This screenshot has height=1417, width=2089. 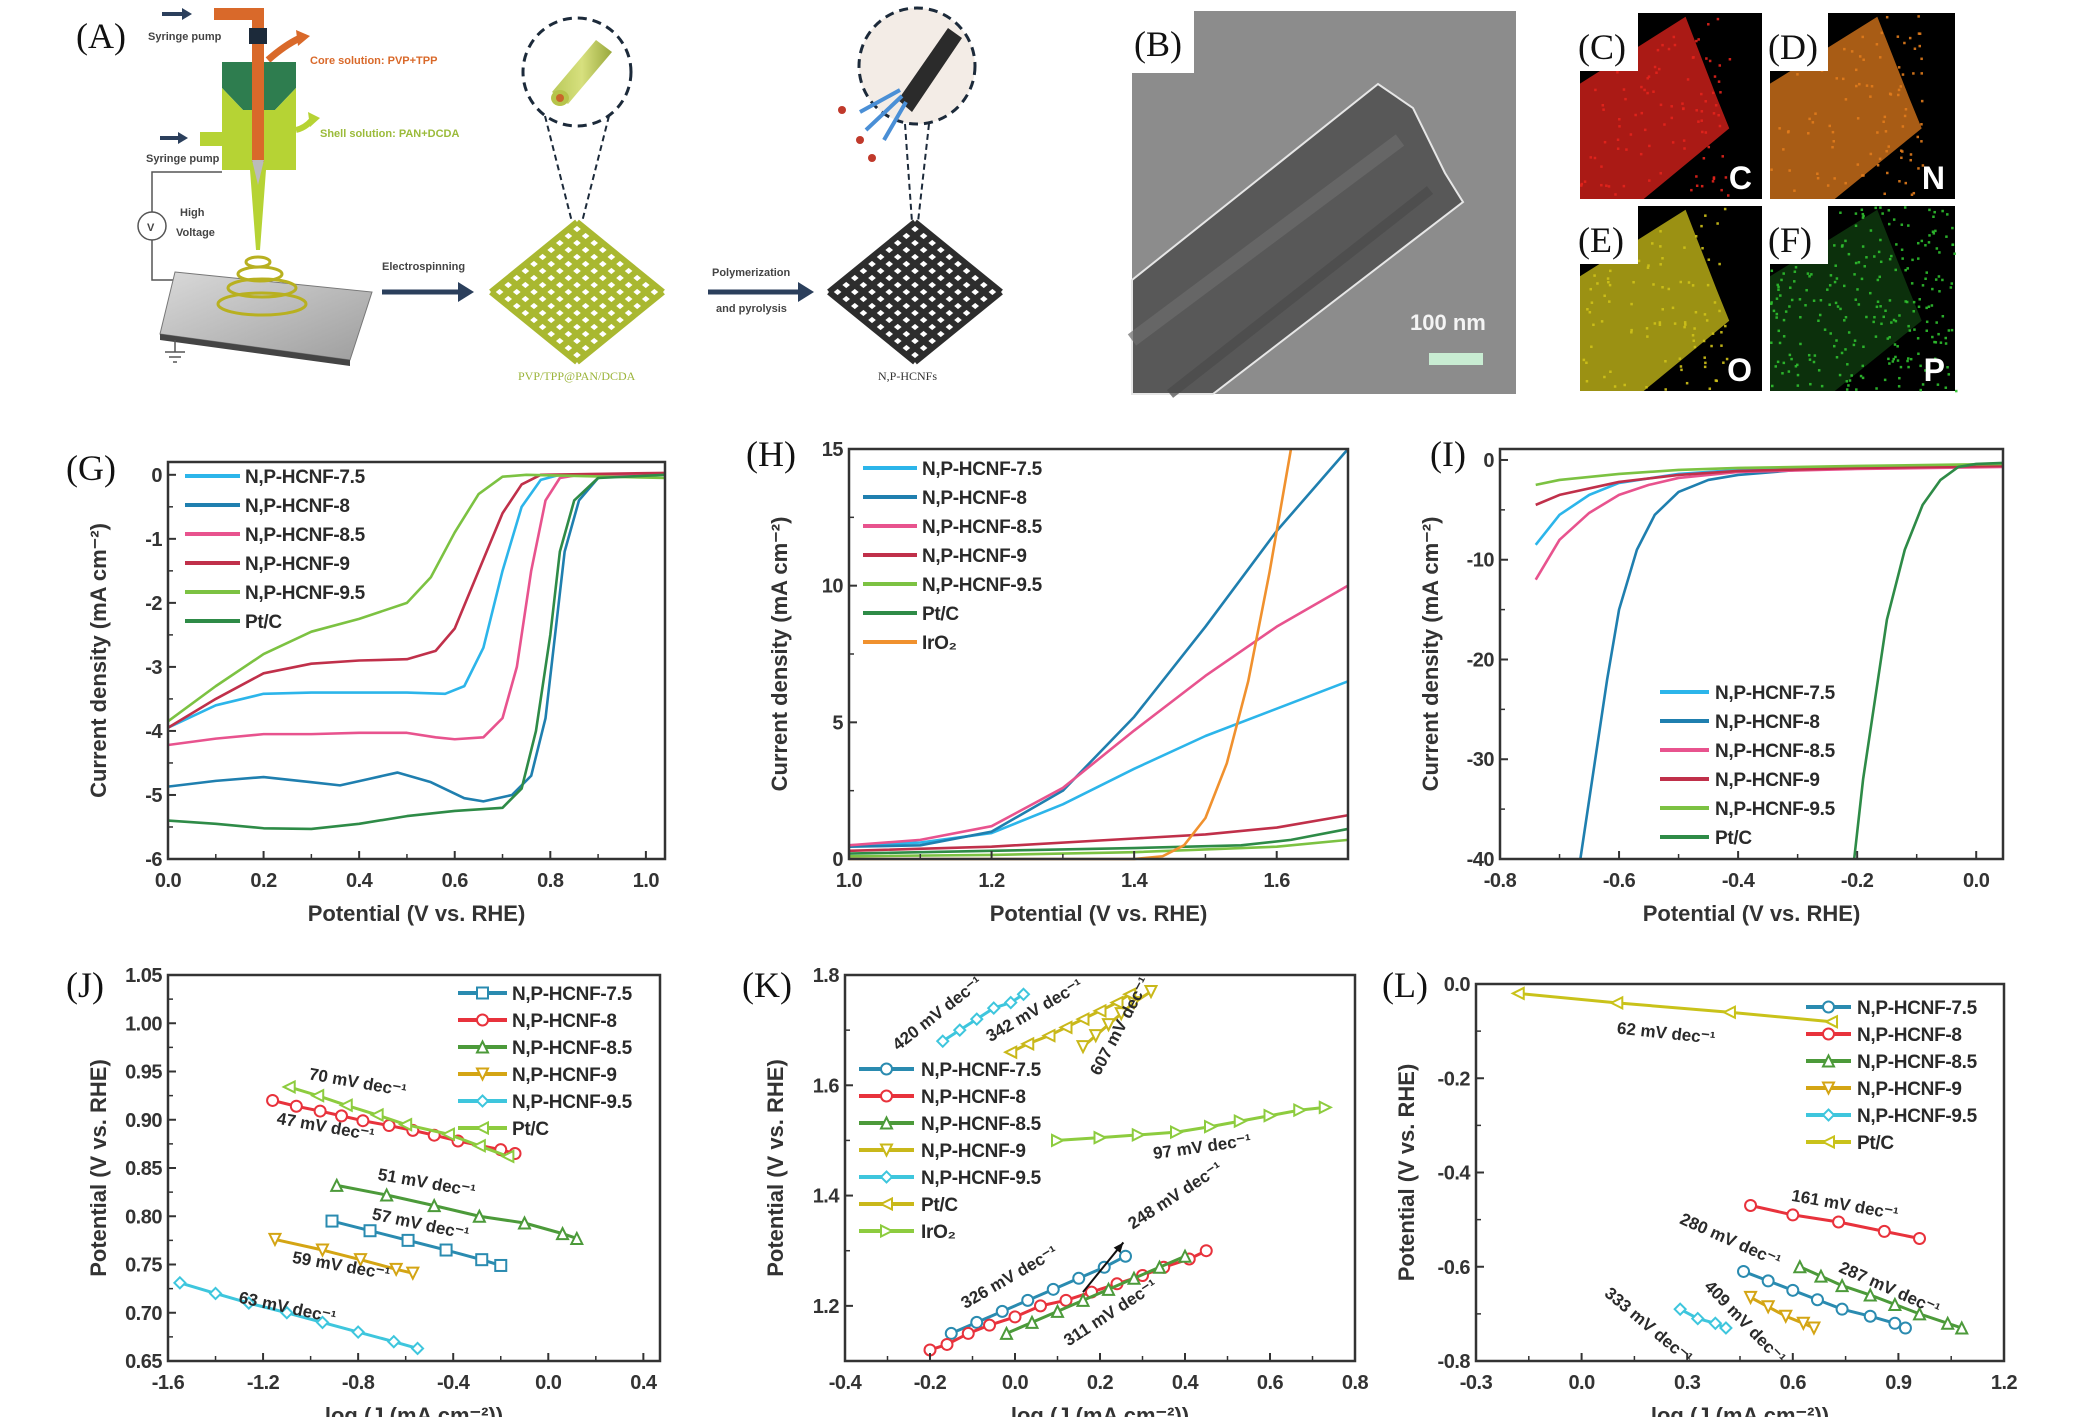 I want to click on x-tick-label: 0.3, so click(x=1687, y=1383).